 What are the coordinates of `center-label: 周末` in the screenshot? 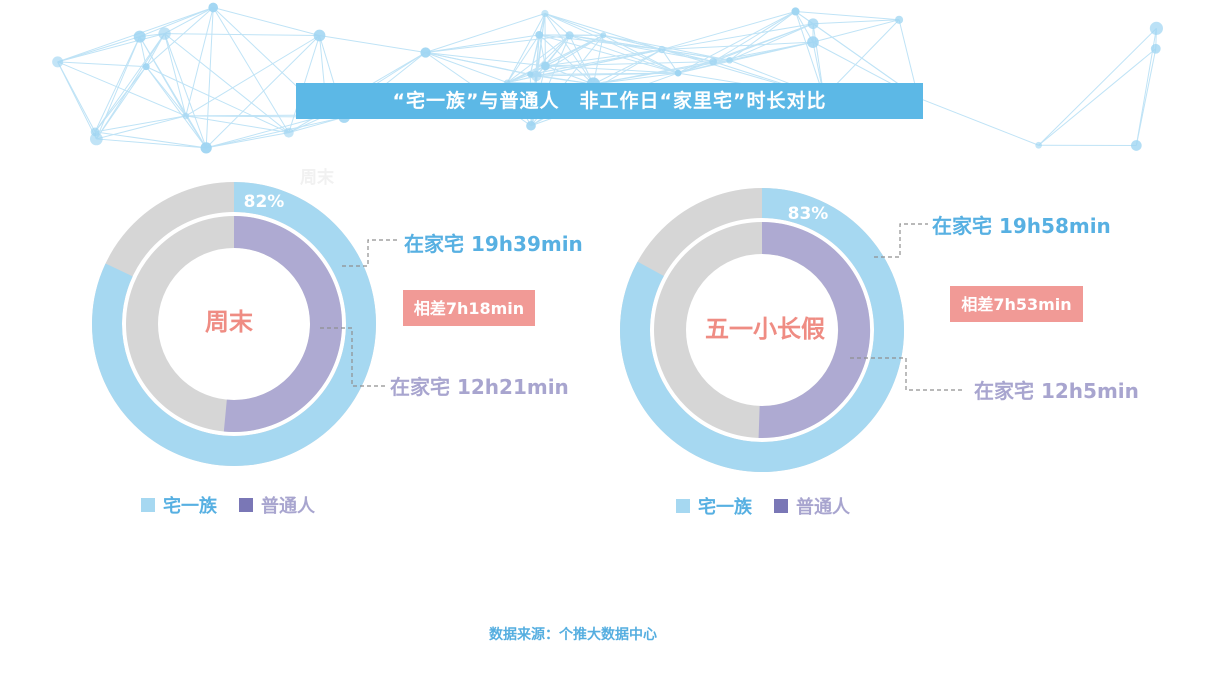 It's located at (229, 322).